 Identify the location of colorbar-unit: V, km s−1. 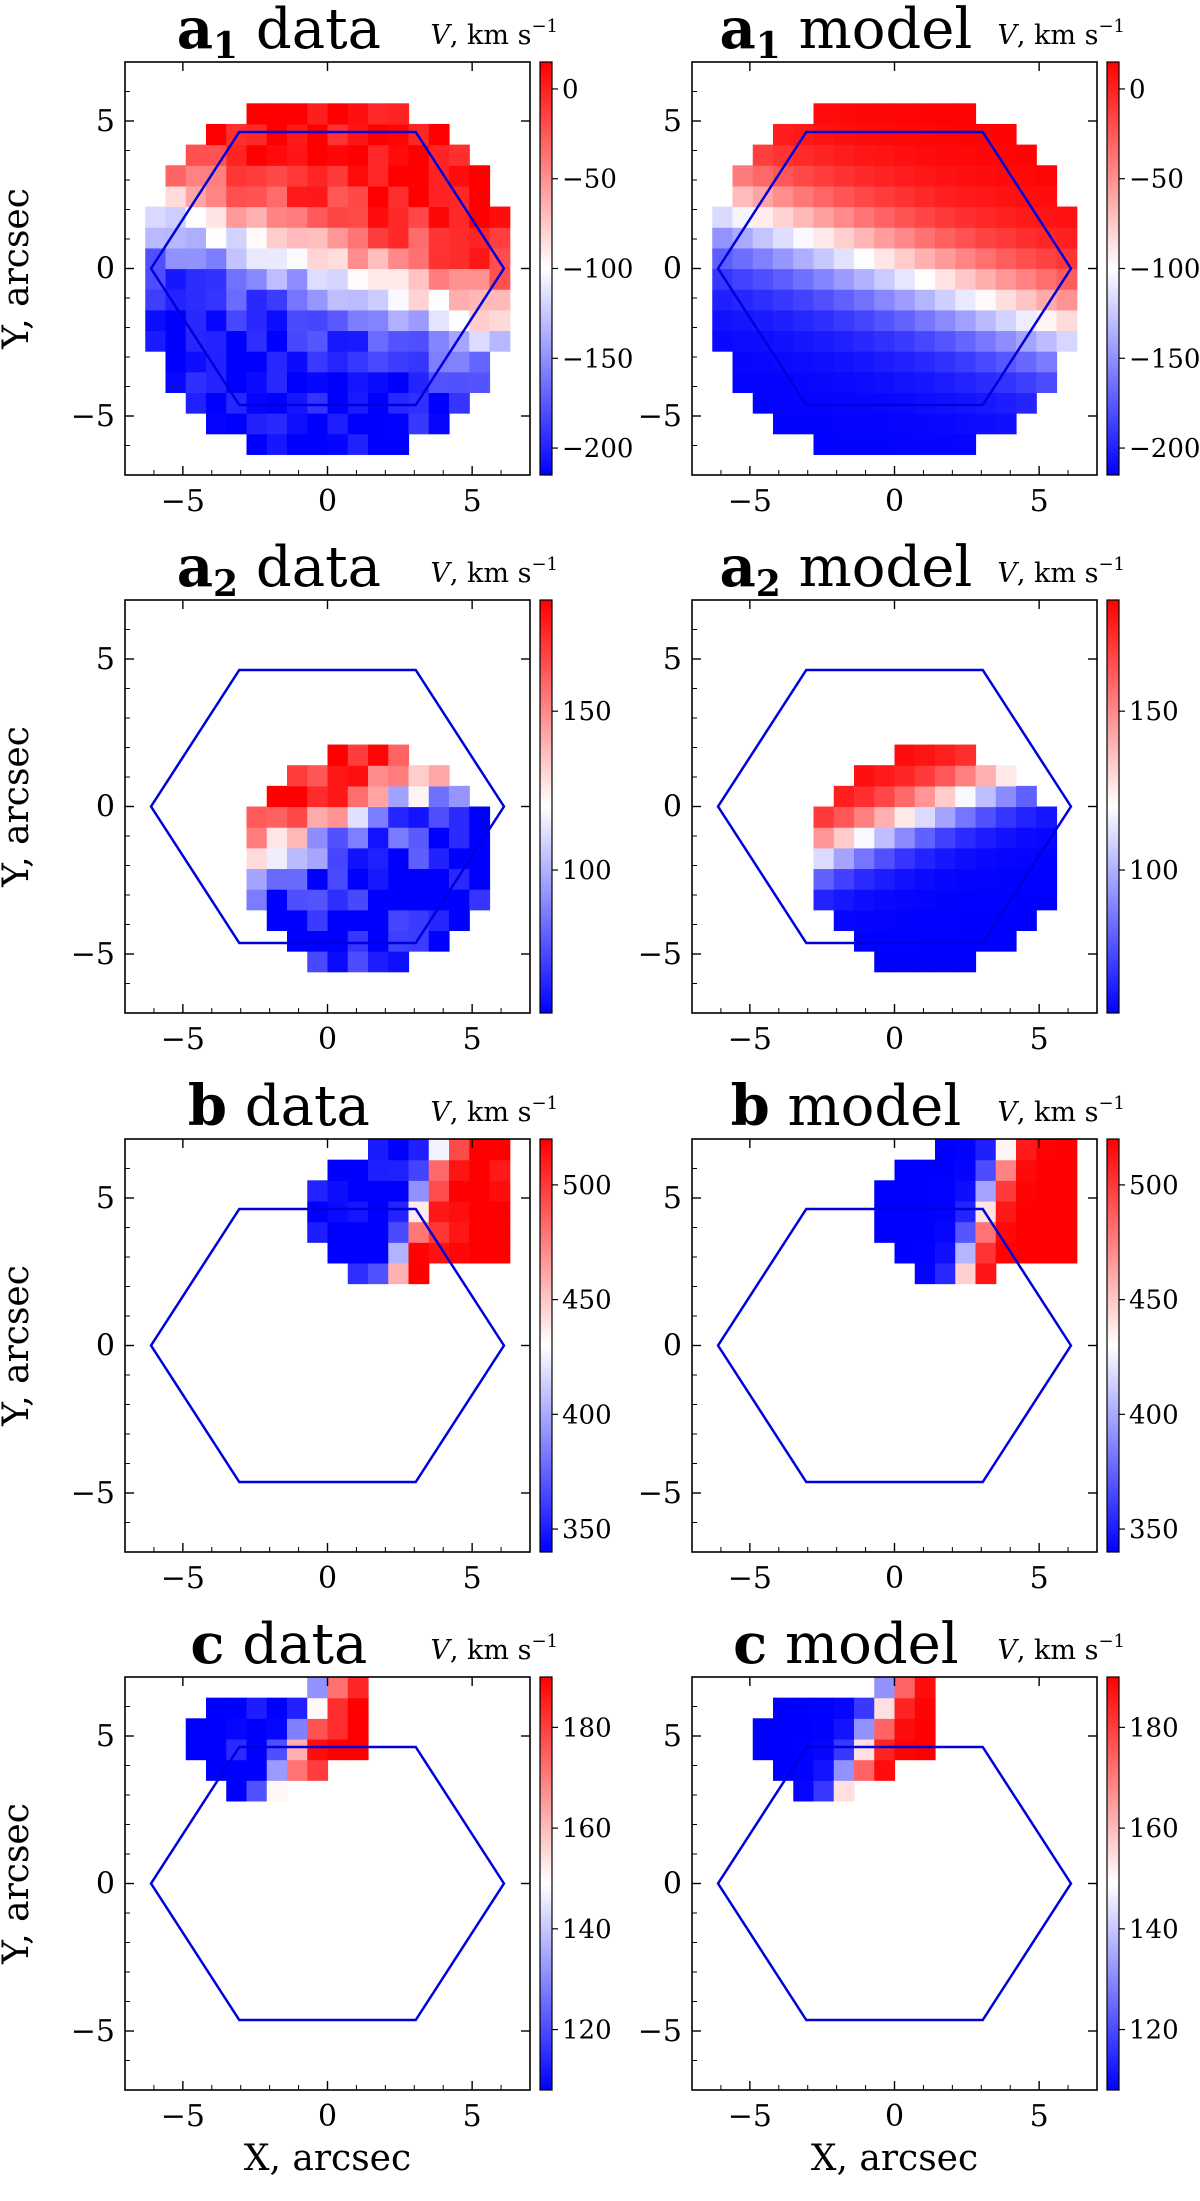
(1061, 1648).